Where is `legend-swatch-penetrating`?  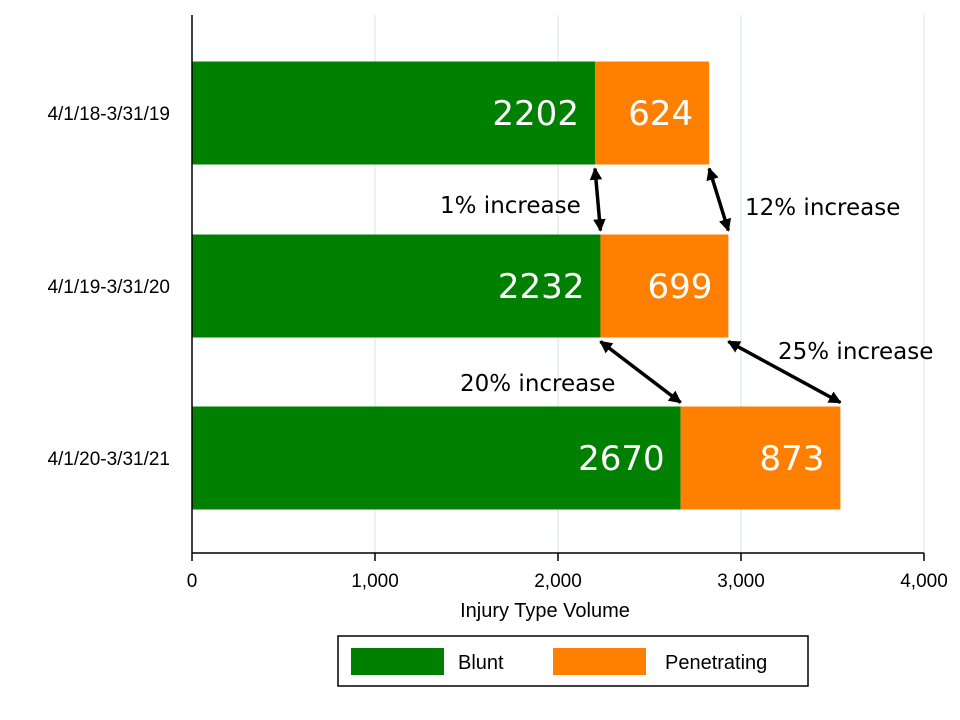 legend-swatch-penetrating is located at coordinates (599, 661).